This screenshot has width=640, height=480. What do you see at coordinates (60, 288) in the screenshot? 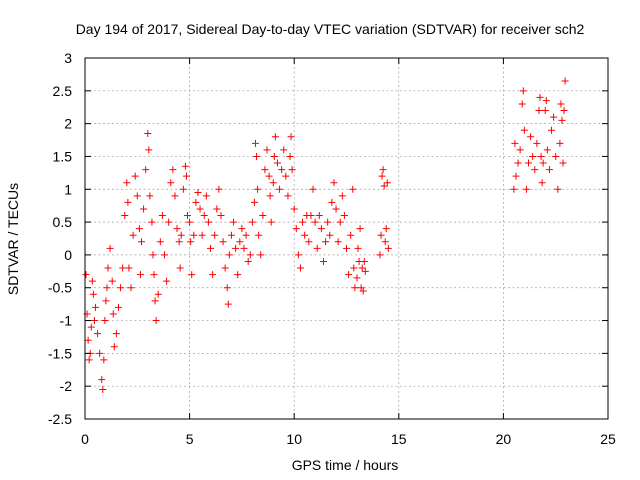
I see `y-tick-label: -0.5` at bounding box center [60, 288].